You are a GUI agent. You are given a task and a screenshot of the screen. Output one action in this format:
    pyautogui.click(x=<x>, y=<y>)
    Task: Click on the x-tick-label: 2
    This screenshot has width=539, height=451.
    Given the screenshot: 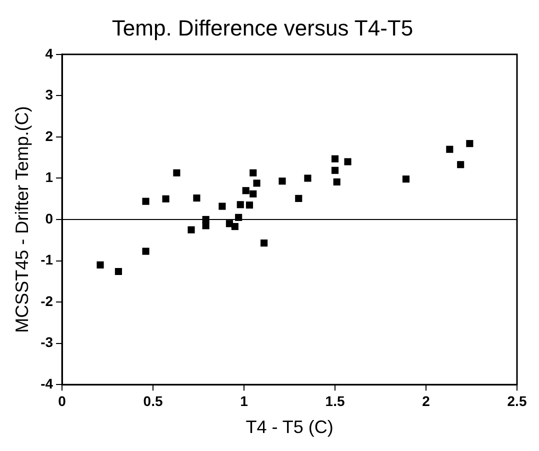 What is the action you would take?
    pyautogui.click(x=426, y=400)
    